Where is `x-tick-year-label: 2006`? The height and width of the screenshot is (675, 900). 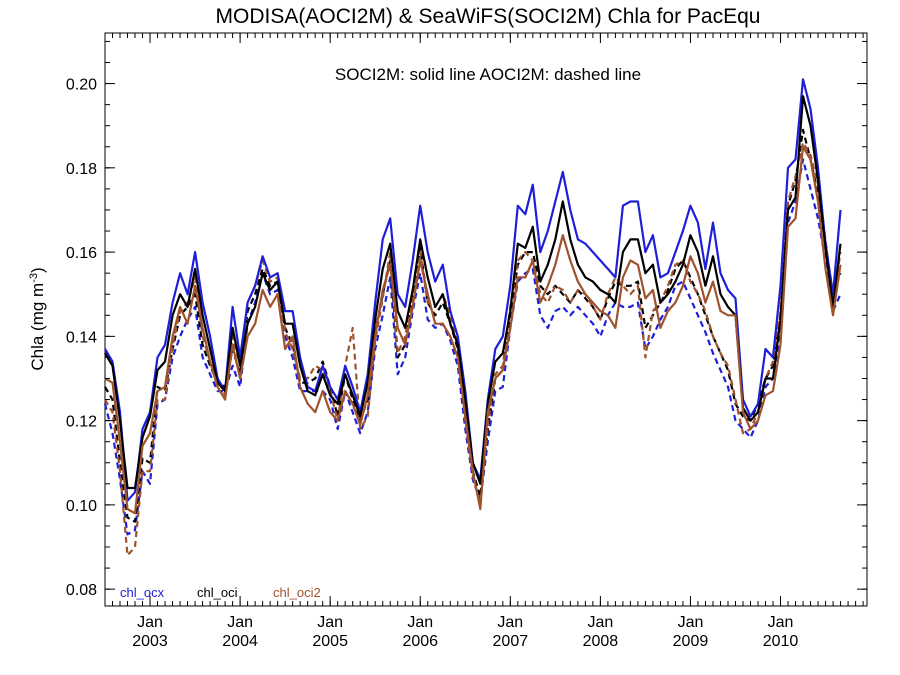 x-tick-year-label: 2006 is located at coordinates (420, 641).